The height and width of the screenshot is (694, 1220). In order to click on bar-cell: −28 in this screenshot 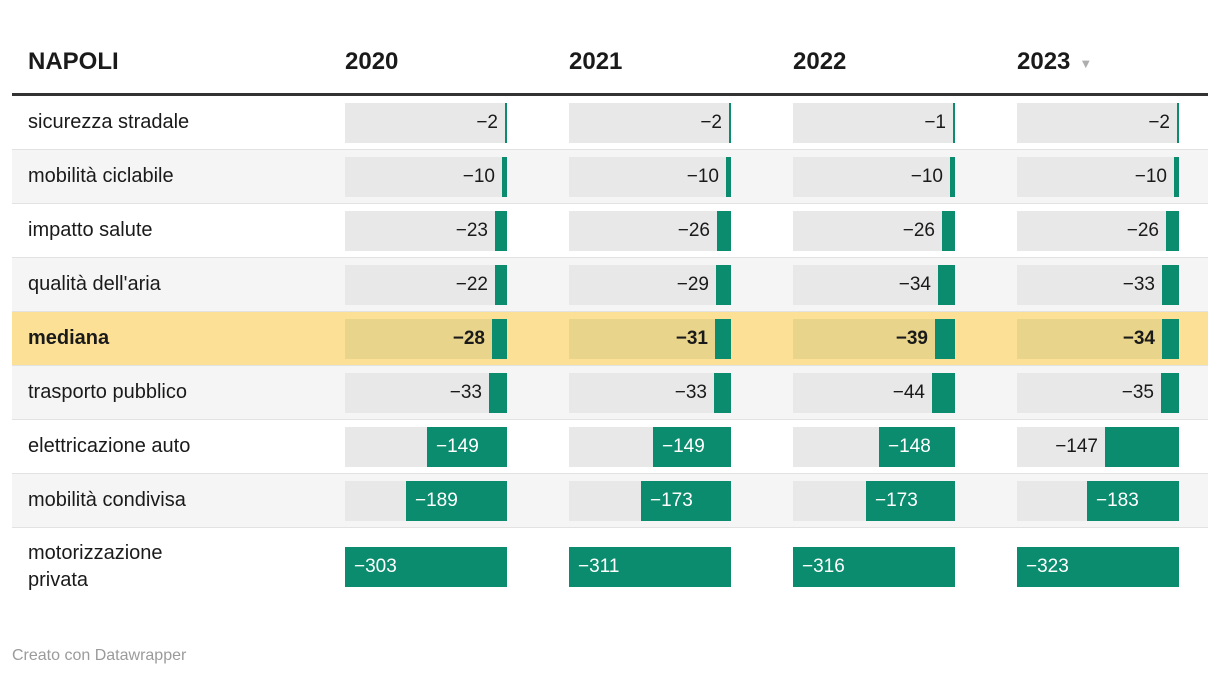, I will do `click(457, 338)`.